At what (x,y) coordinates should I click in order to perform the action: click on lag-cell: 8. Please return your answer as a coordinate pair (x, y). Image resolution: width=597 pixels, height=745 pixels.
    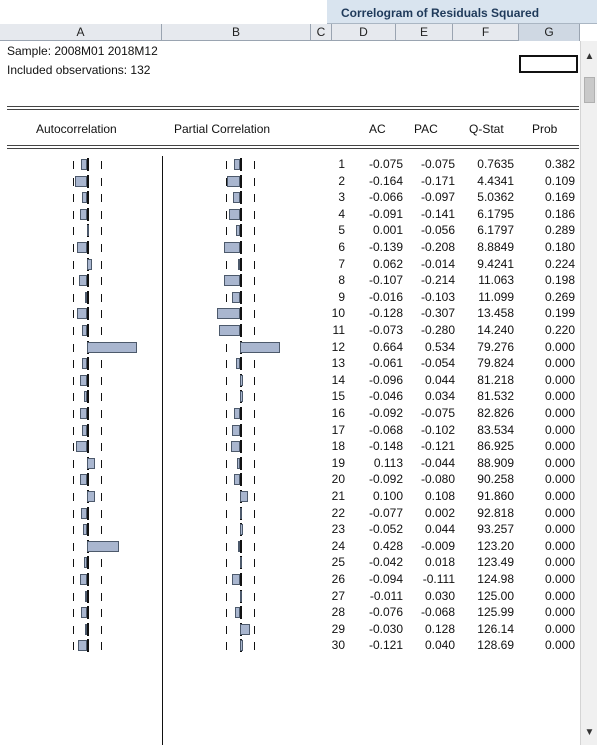
    Looking at the image, I should click on (341, 280).